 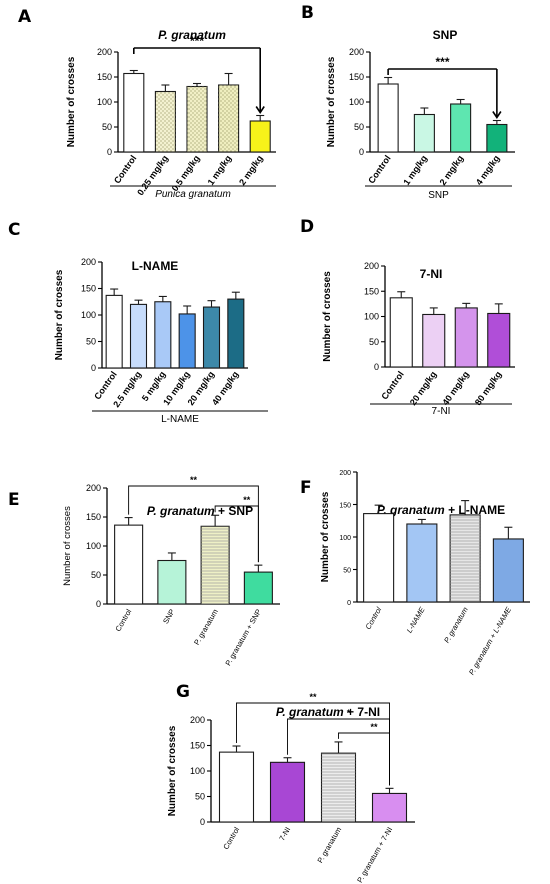 What do you see at coordinates (25, 17) in the screenshot?
I see `panel-label: A` at bounding box center [25, 17].